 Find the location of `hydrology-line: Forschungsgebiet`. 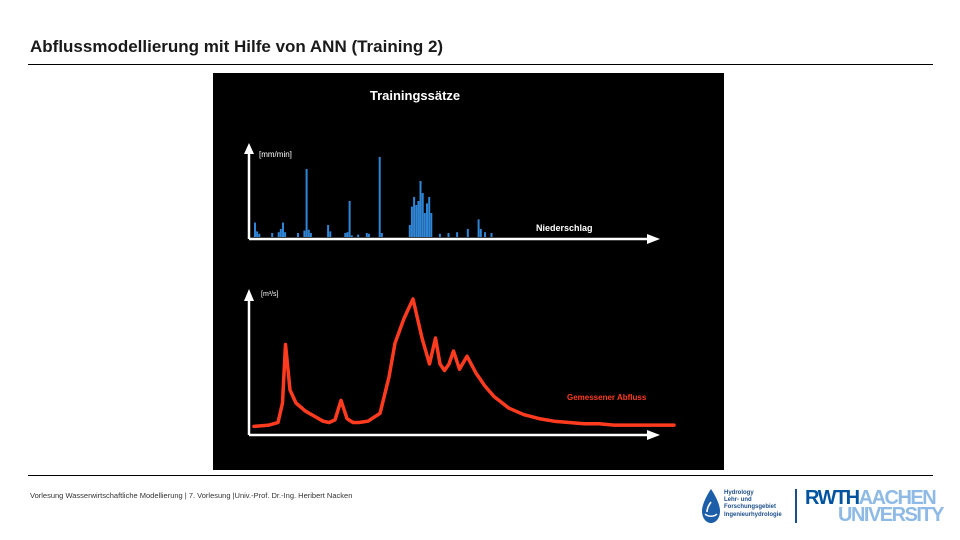

hydrology-line: Forschungsgebiet is located at coordinates (750, 507).